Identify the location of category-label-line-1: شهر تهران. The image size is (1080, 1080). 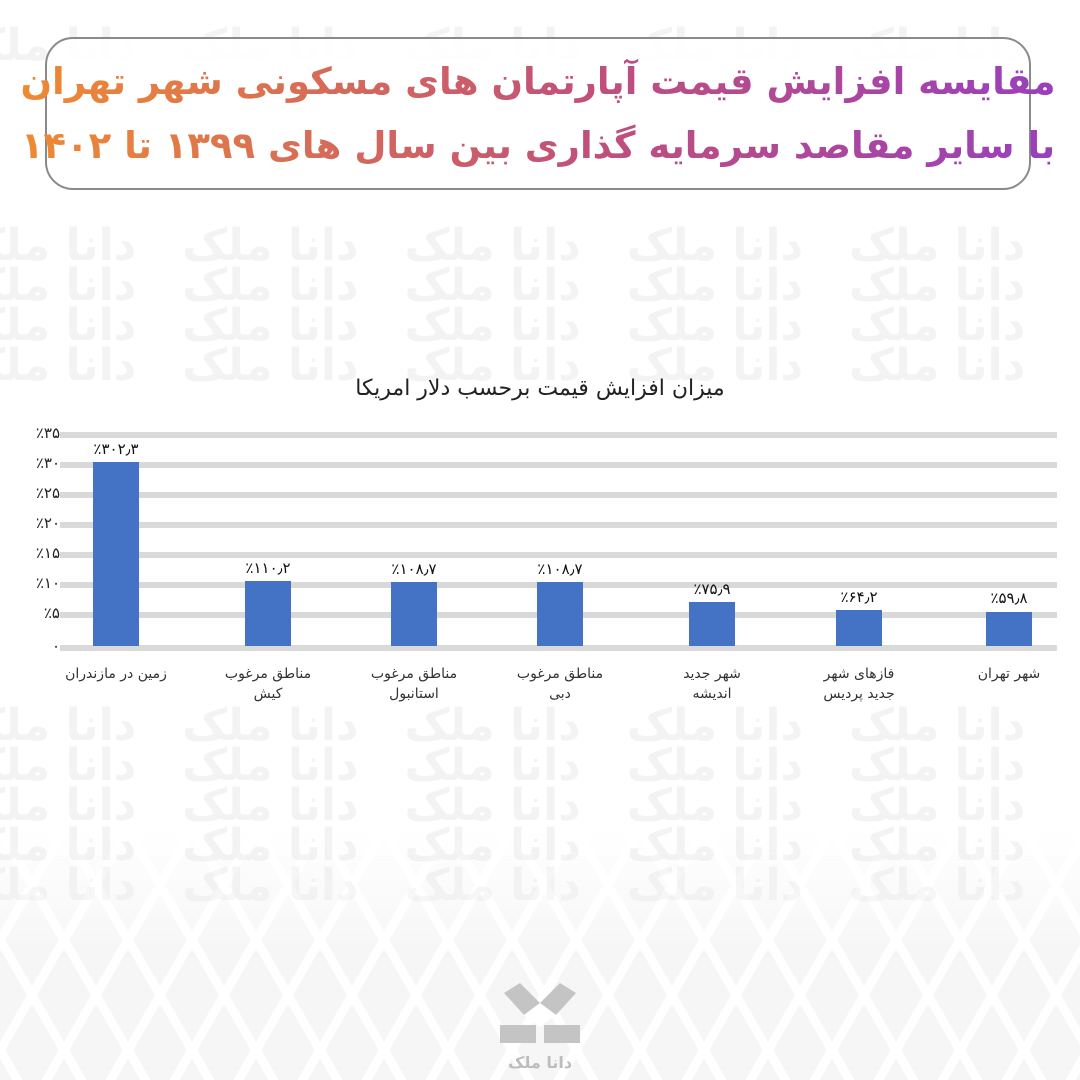
(1009, 674).